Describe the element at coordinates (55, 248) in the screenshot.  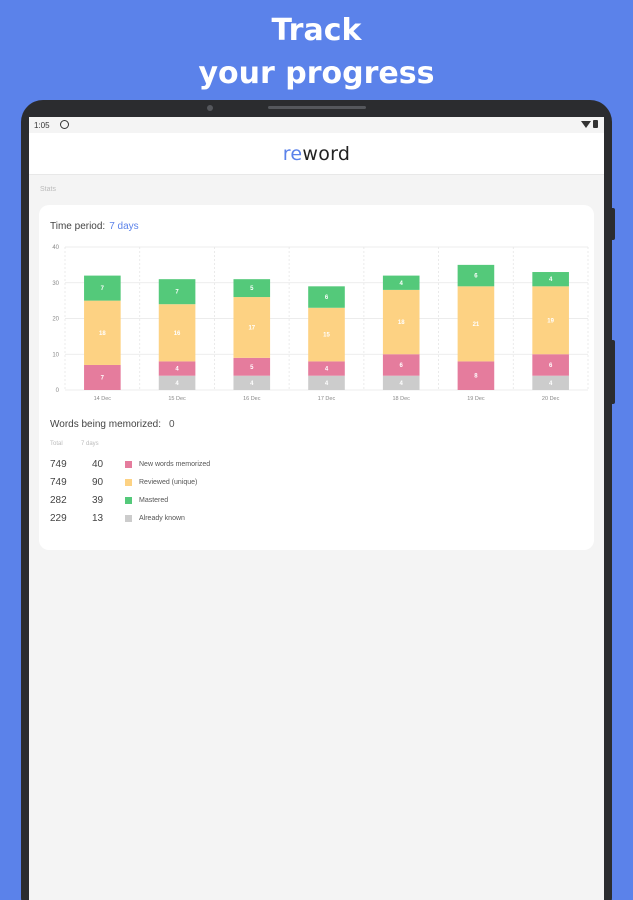
I see `y-tick-label: 40` at that location.